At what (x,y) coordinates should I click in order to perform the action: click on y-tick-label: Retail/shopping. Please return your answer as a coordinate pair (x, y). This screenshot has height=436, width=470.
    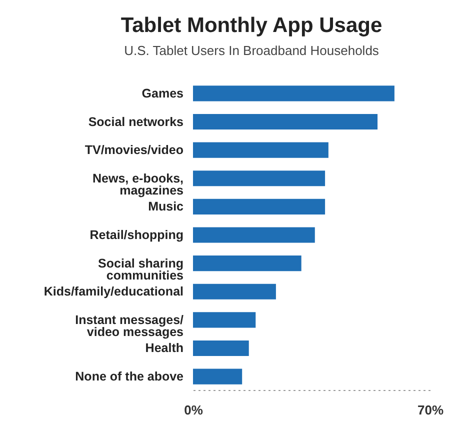
    Looking at the image, I should click on (137, 235).